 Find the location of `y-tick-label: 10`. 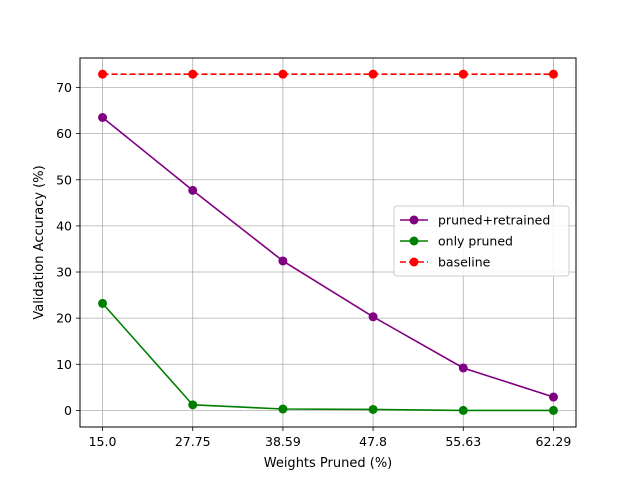

y-tick-label: 10 is located at coordinates (64, 364).